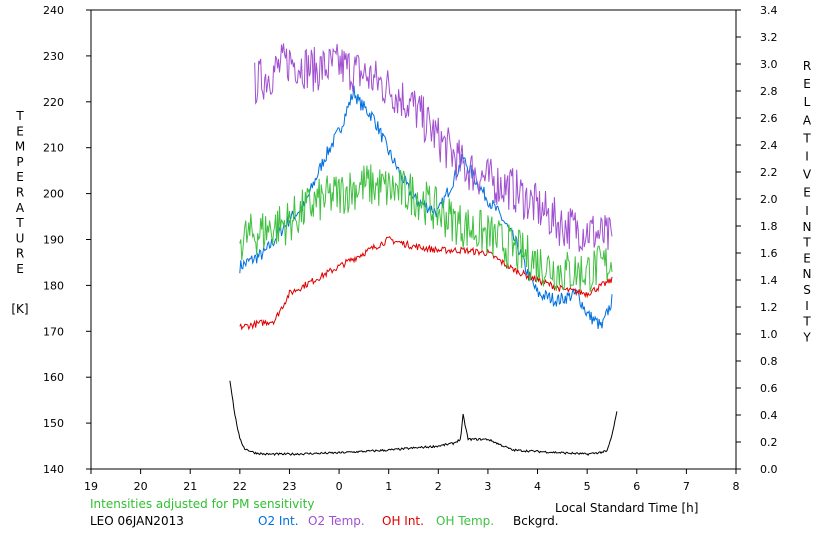  I want to click on x-tick-label: 6, so click(636, 486).